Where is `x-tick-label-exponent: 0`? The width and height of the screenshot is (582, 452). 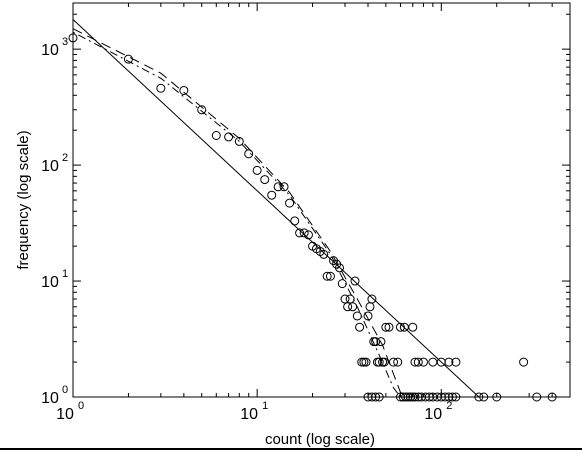 x-tick-label-exponent: 0 is located at coordinates (81, 406).